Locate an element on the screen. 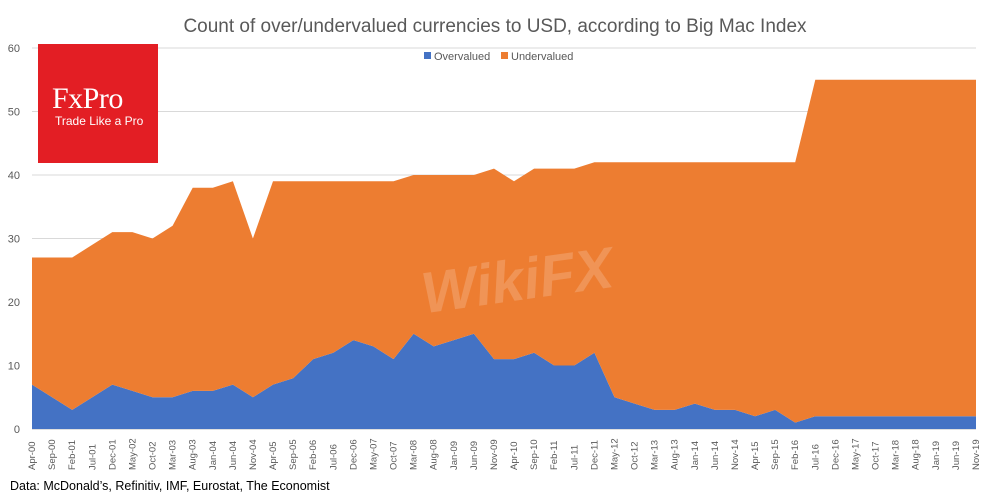 The width and height of the screenshot is (1000, 500). x-tick-label: Jun-19 is located at coordinates (956, 455).